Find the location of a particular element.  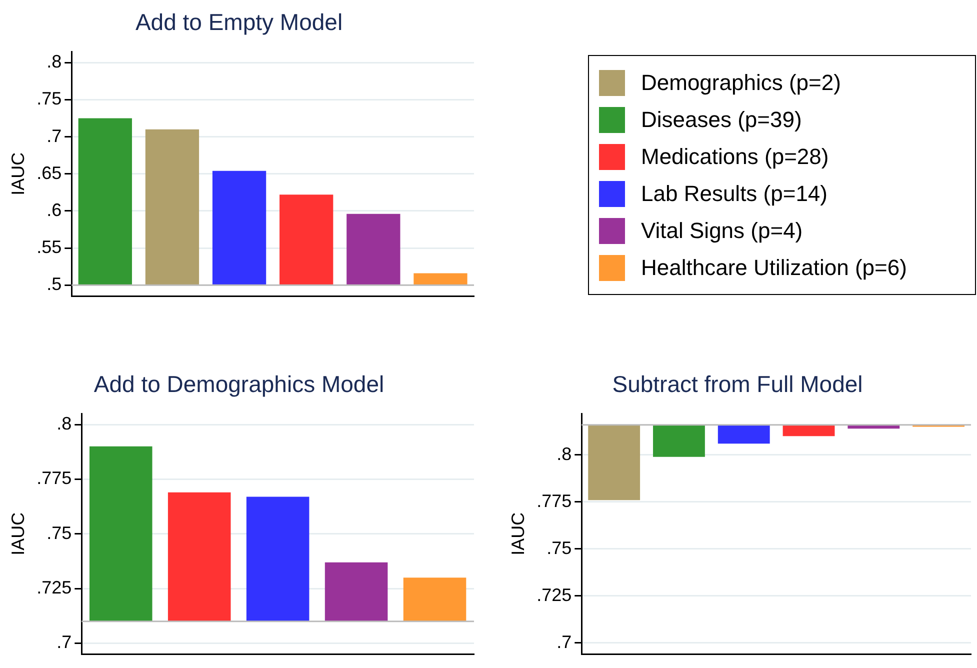

legend-label: Medications (p=28) is located at coordinates (735, 157).